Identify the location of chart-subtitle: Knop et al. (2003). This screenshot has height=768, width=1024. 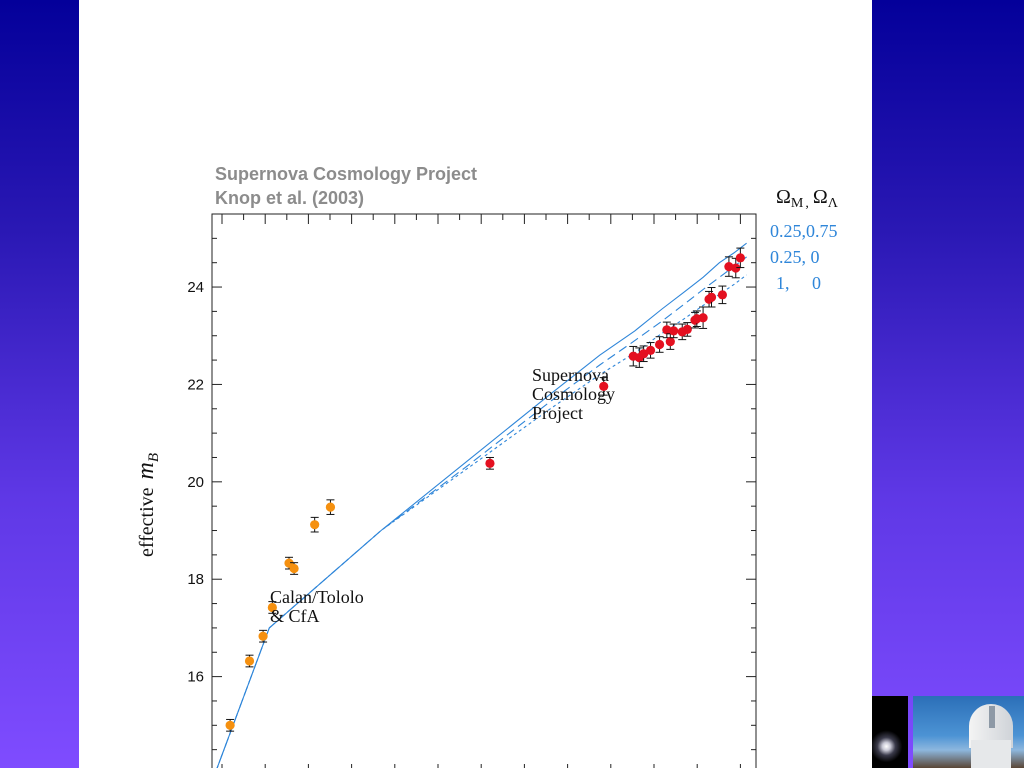
(289, 198).